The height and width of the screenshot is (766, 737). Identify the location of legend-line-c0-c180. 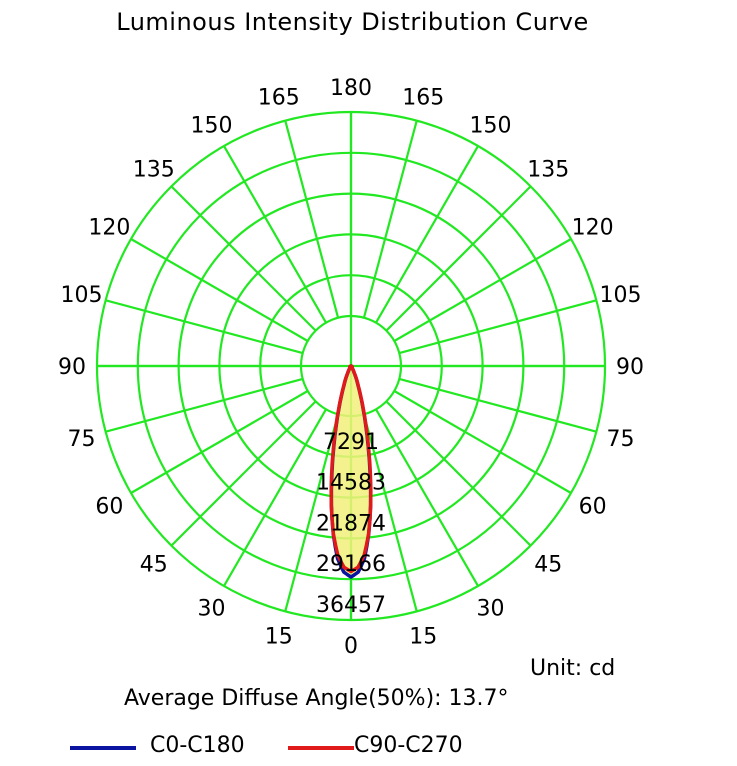
(103, 748).